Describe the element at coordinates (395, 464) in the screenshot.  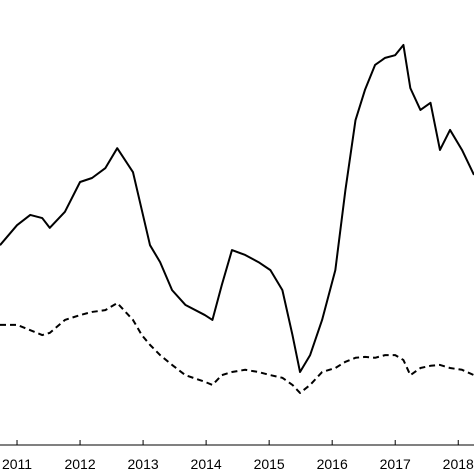
I see `x-tick-label: 2017` at that location.